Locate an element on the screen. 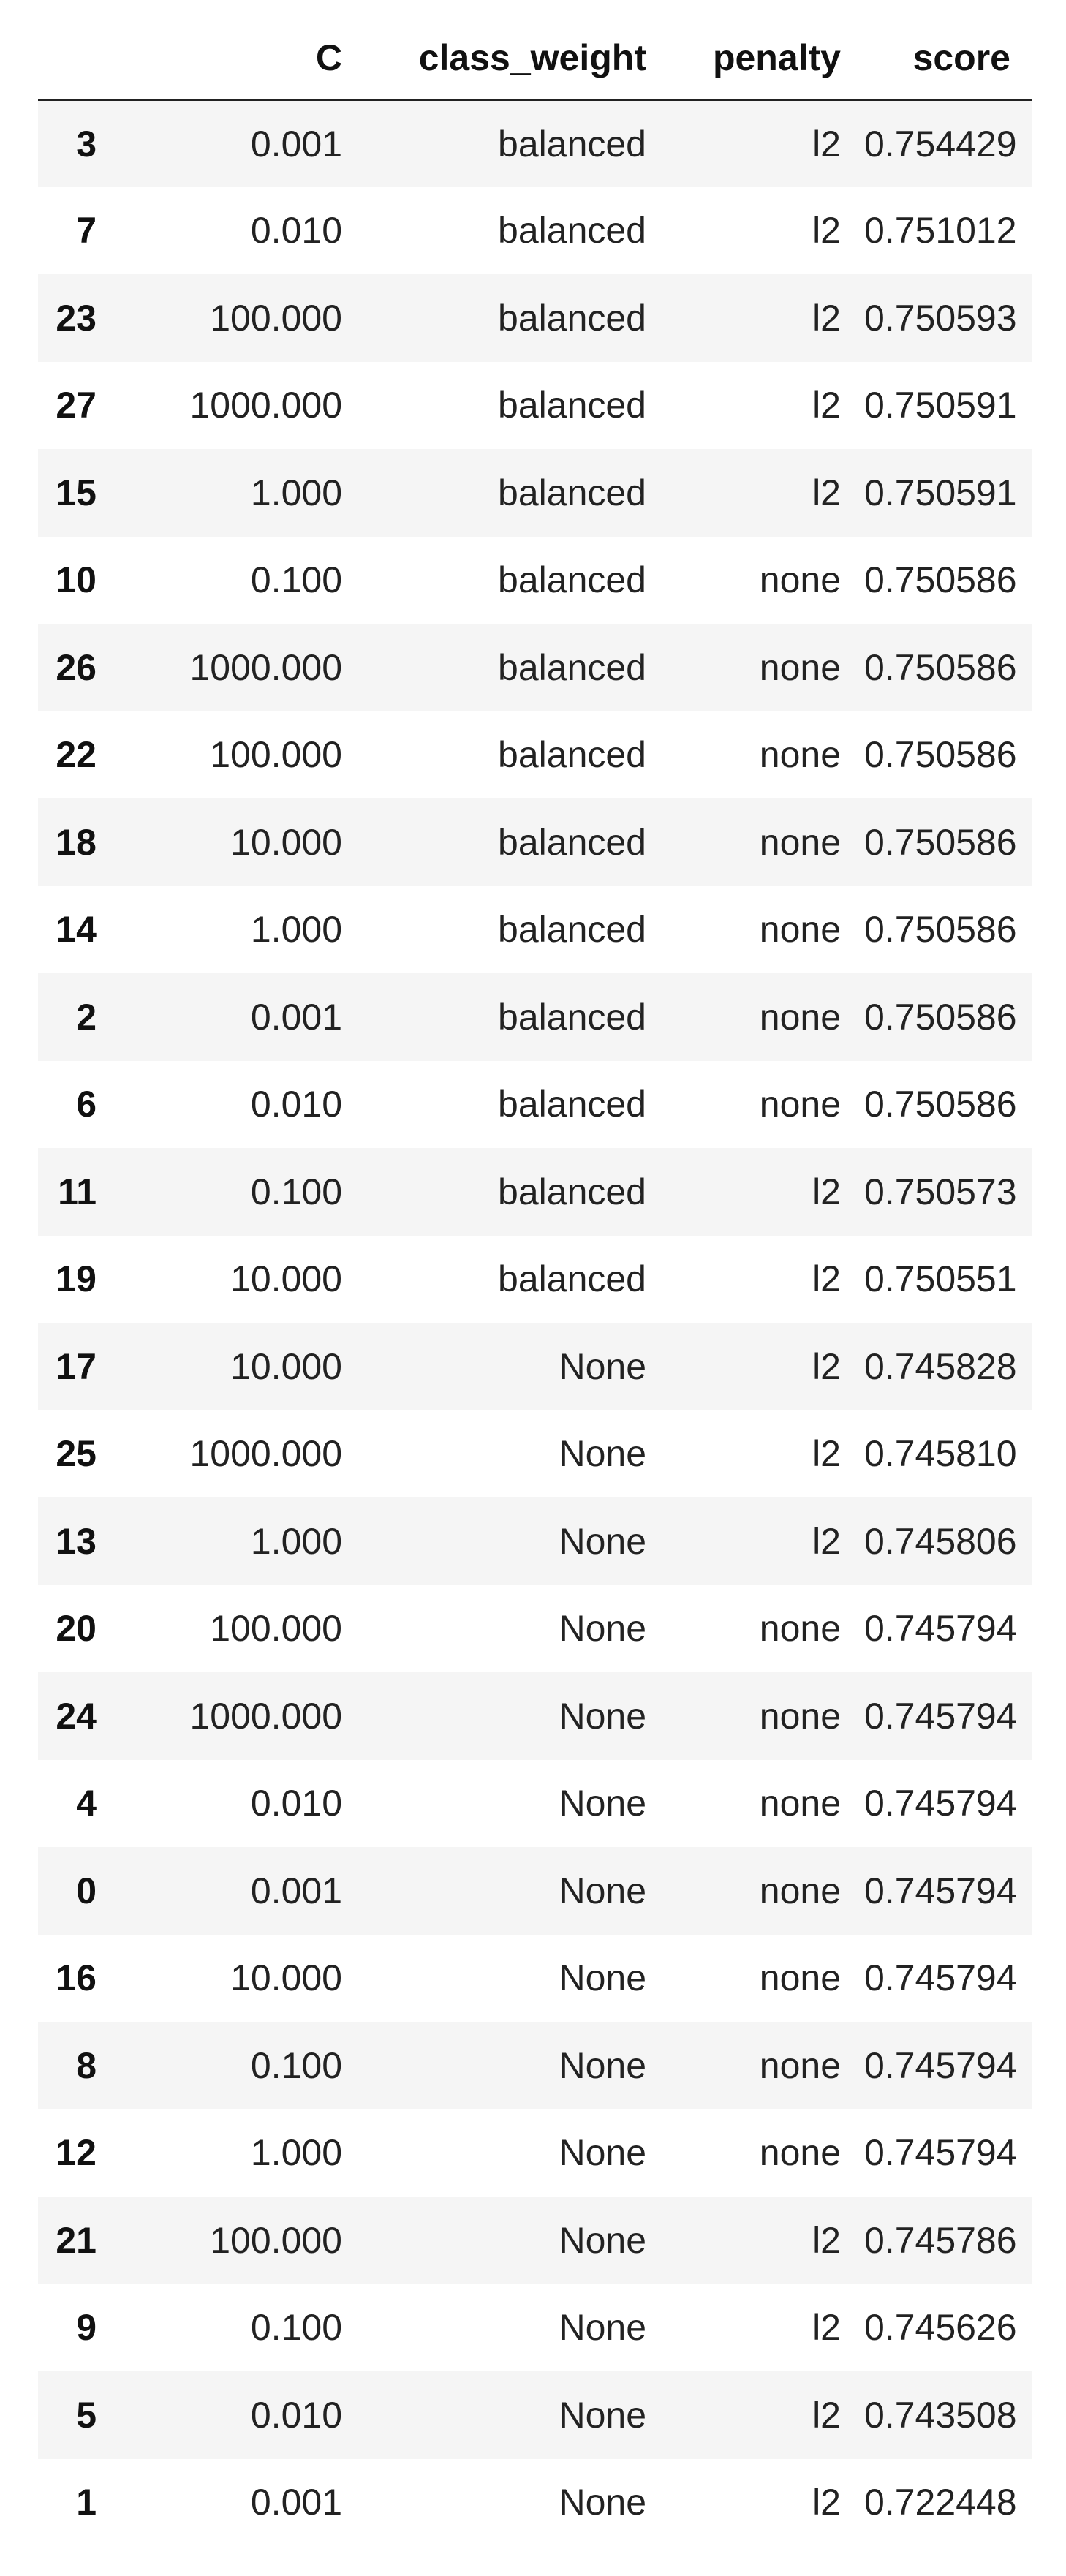 Image resolution: width=1066 pixels, height=2576 pixels. table-row: 18 10.000 balanced none 0.750586 is located at coordinates (535, 842).